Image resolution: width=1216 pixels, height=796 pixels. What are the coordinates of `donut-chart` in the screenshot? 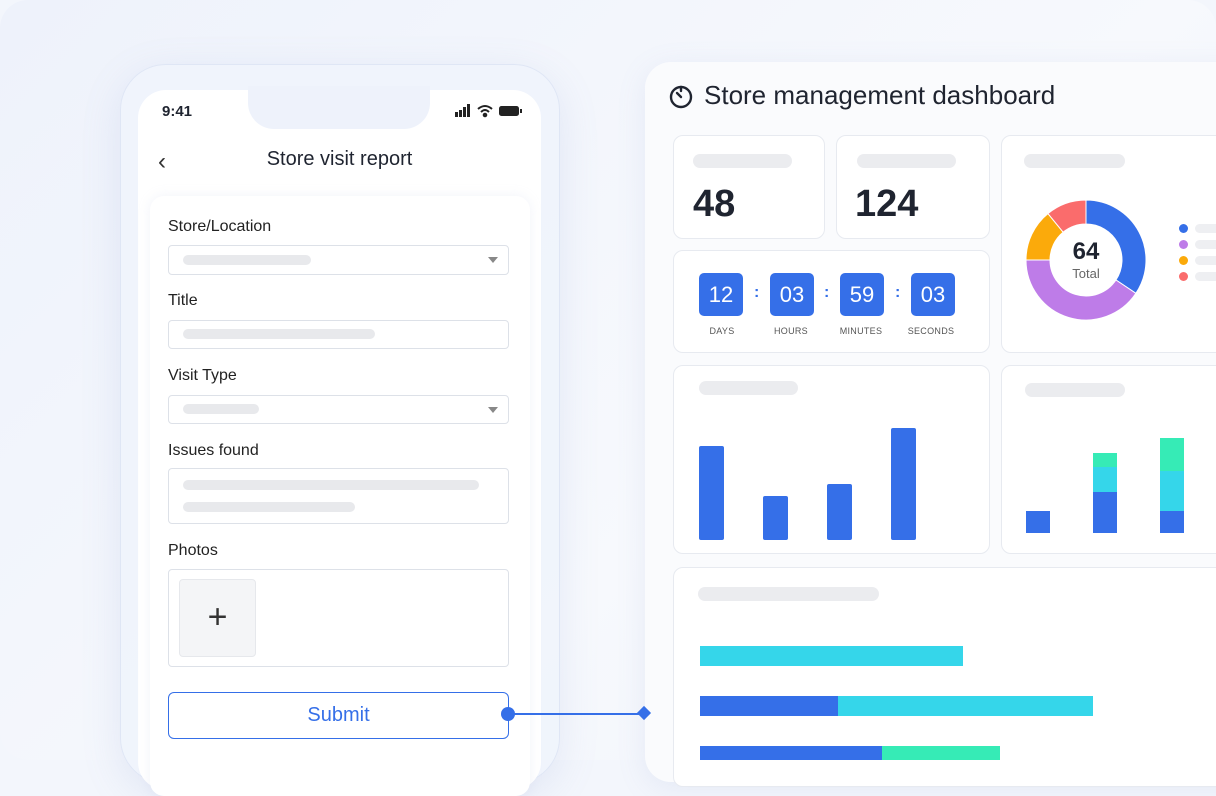 It's located at (1086, 260).